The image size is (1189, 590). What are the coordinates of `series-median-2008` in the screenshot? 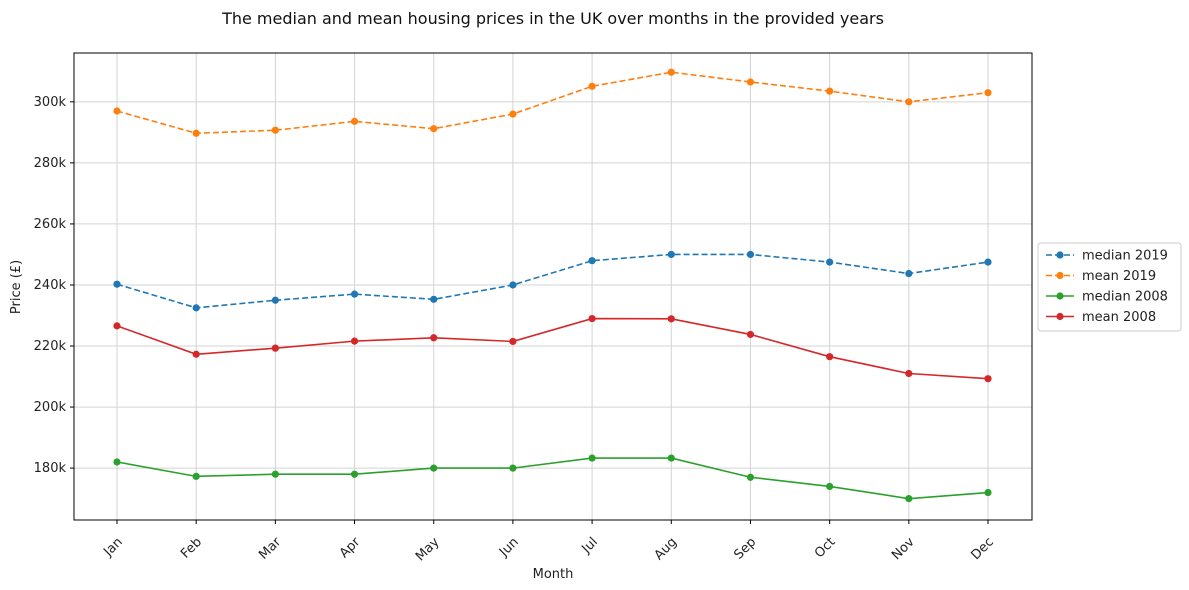 It's located at (552, 478).